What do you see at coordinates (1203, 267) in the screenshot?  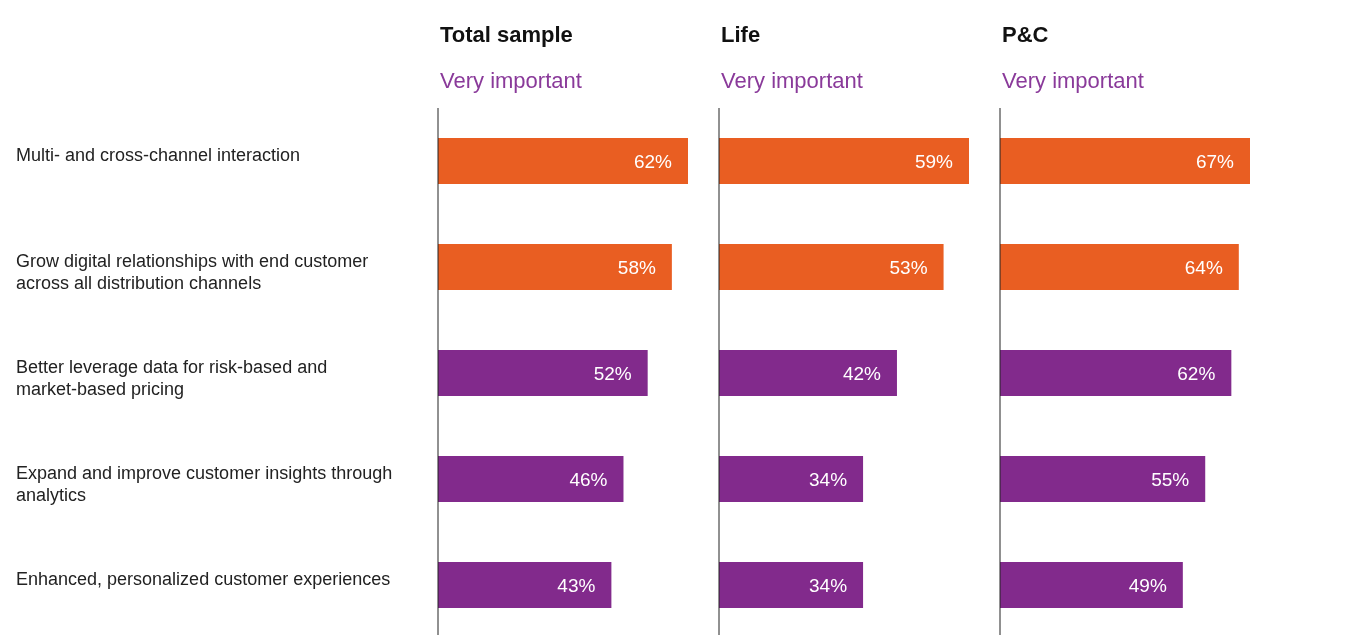 I see `data-label: 64%` at bounding box center [1203, 267].